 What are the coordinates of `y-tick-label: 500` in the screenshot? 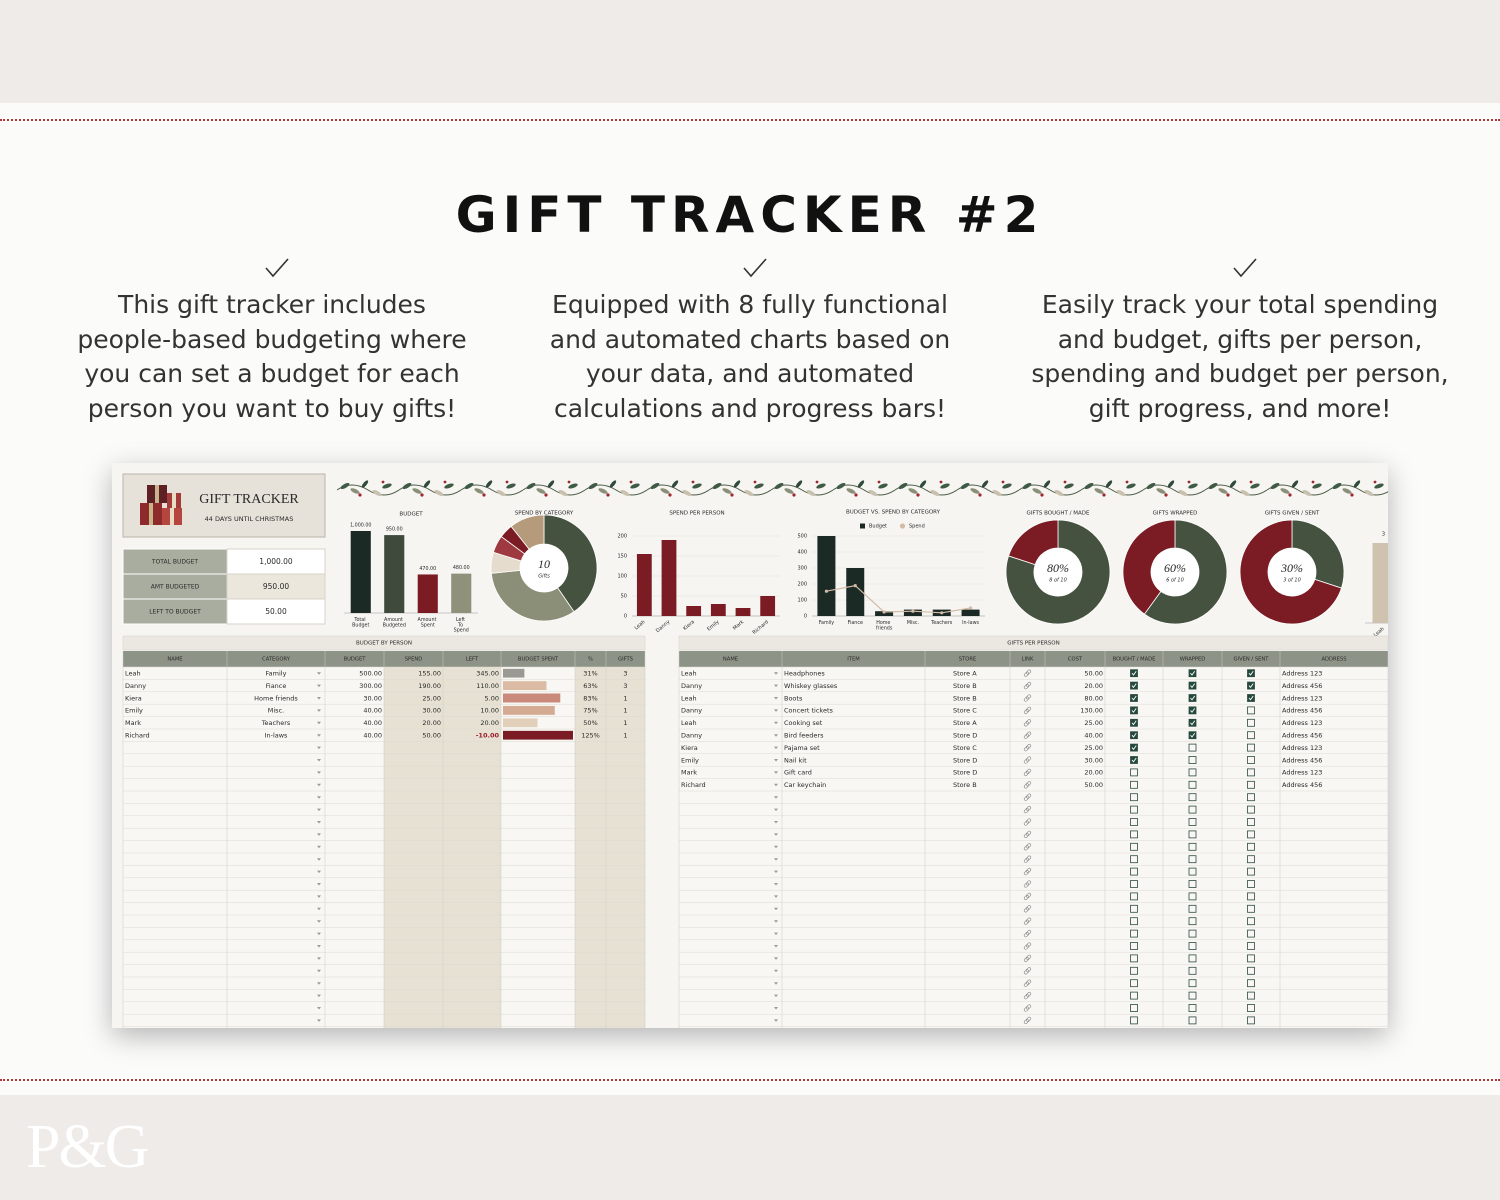 It's located at (802, 537).